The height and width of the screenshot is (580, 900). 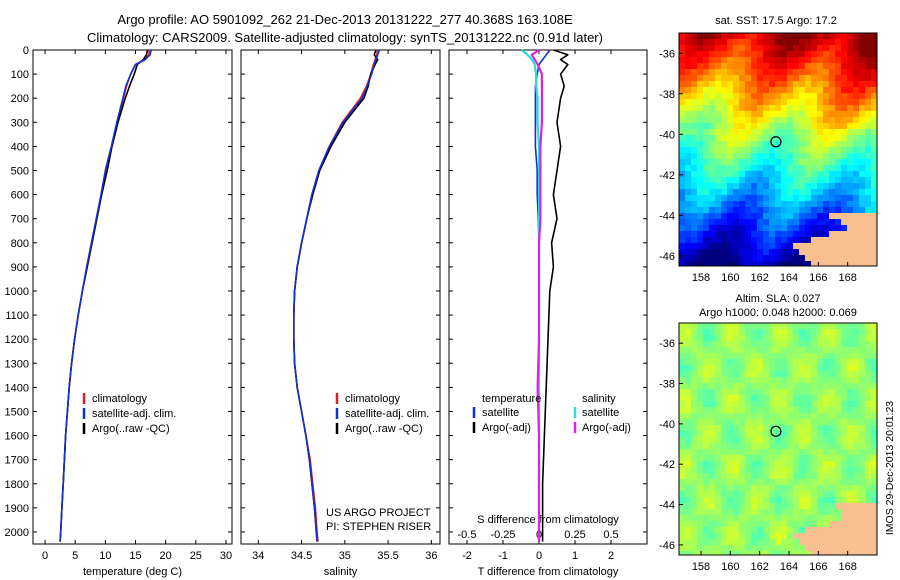 What do you see at coordinates (17, 292) in the screenshot?
I see `y-tick-label: 1000` at bounding box center [17, 292].